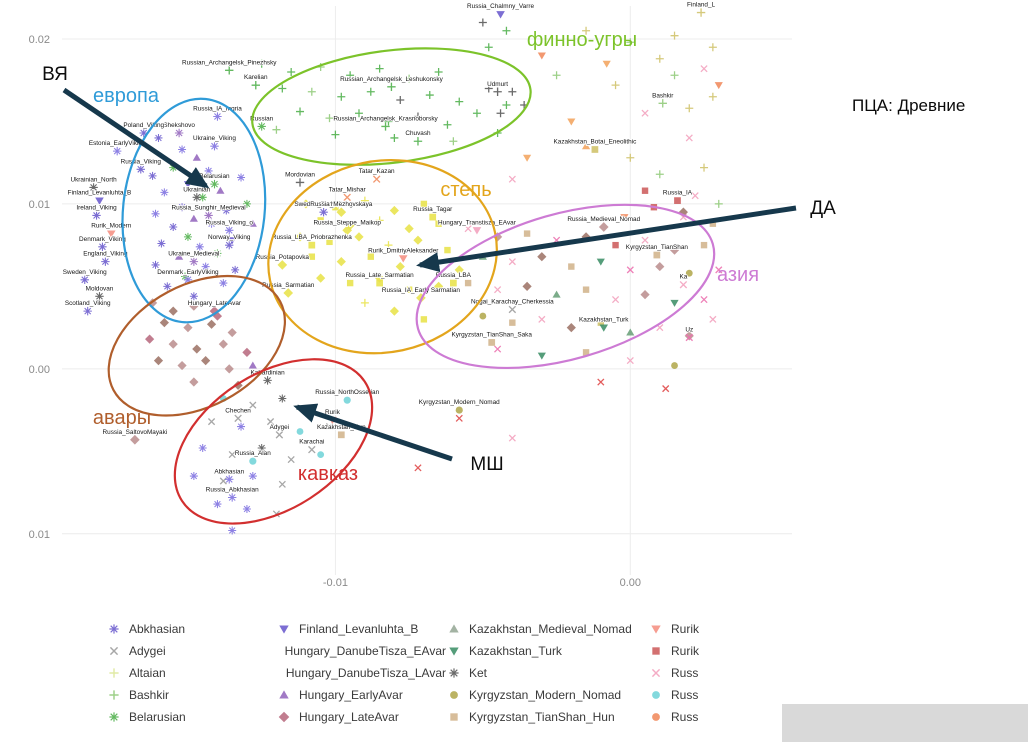 This screenshot has height=742, width=1028. I want to click on annotation-arrow-msh, so click(373, 432).